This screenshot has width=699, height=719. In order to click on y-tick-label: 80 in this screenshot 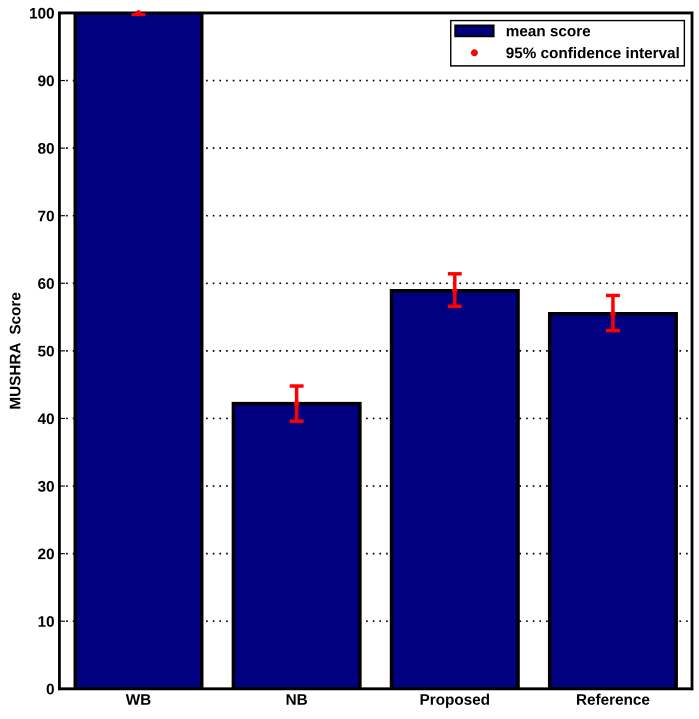, I will do `click(46, 148)`.